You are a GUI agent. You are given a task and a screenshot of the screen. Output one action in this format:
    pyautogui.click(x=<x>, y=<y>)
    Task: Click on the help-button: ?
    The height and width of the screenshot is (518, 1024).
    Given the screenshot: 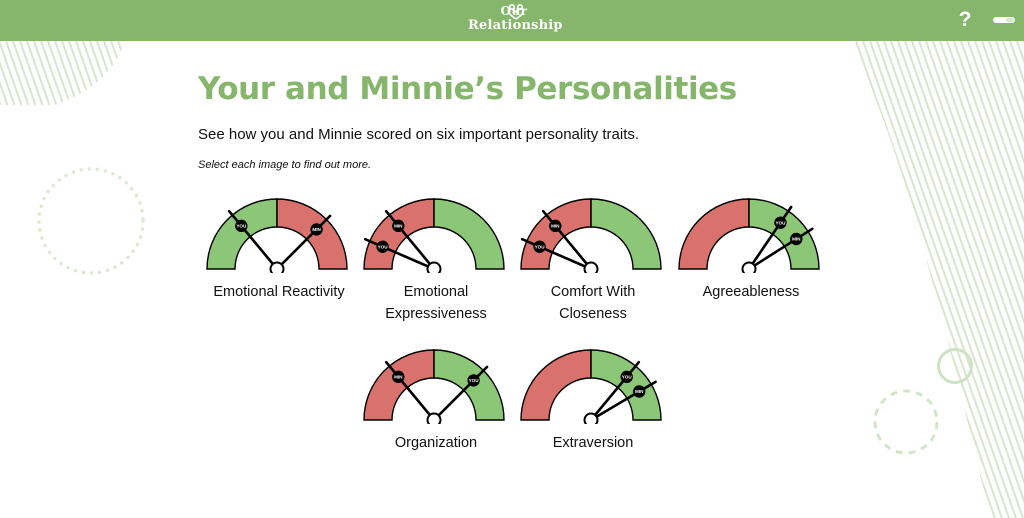 What is the action you would take?
    pyautogui.click(x=965, y=19)
    